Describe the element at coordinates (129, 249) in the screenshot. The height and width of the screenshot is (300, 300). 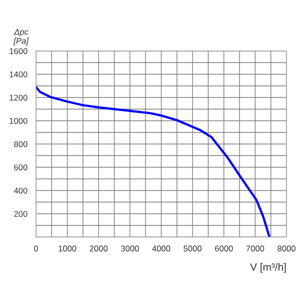
I see `x-tick-label: 3000` at that location.